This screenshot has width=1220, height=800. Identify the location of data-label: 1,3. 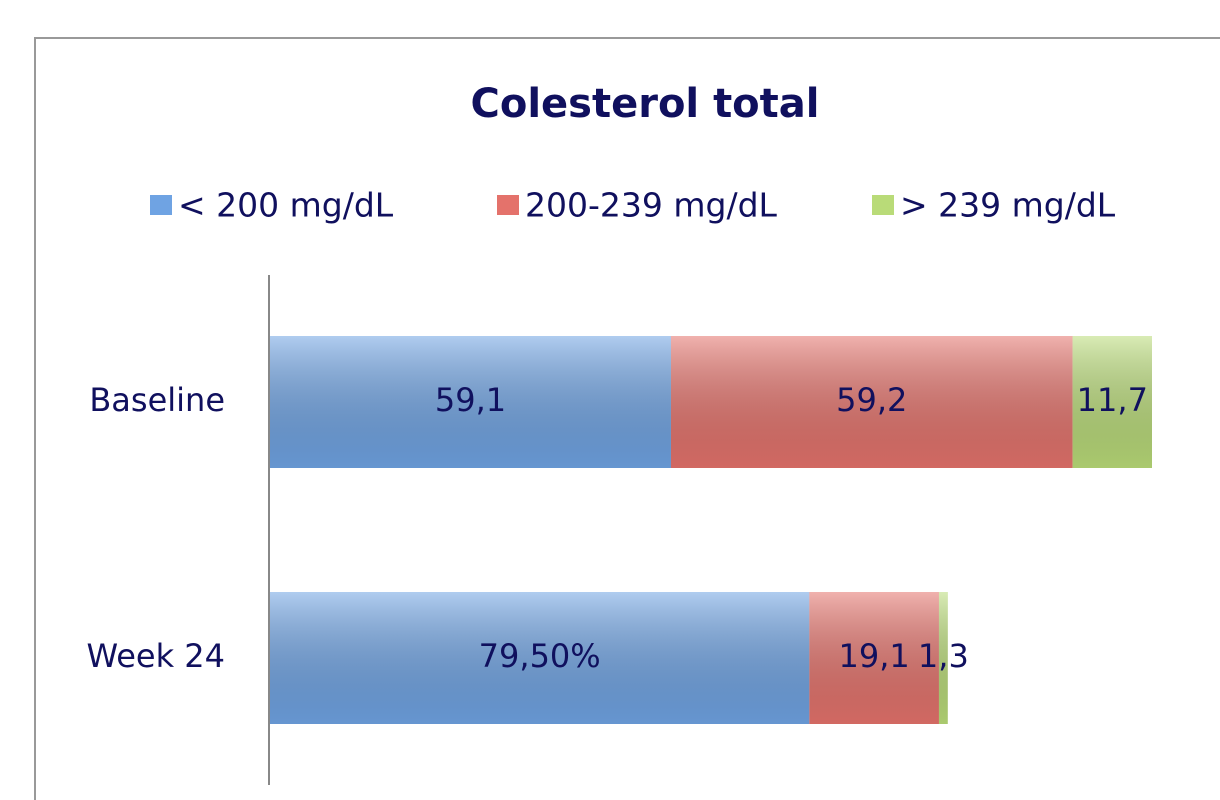
(943, 656).